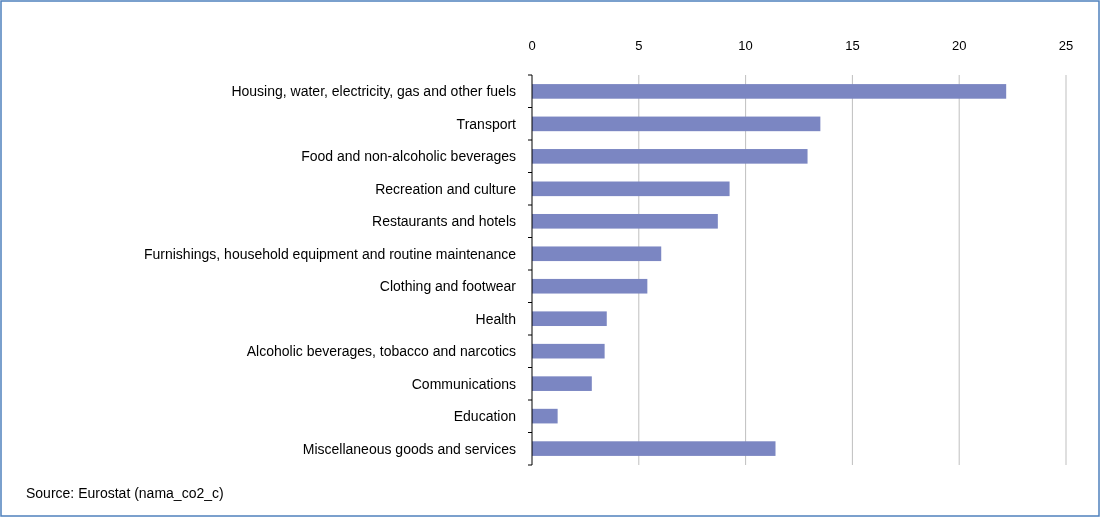 This screenshot has width=1101, height=518. I want to click on y-tick-label: Clothing and footwear, so click(448, 286).